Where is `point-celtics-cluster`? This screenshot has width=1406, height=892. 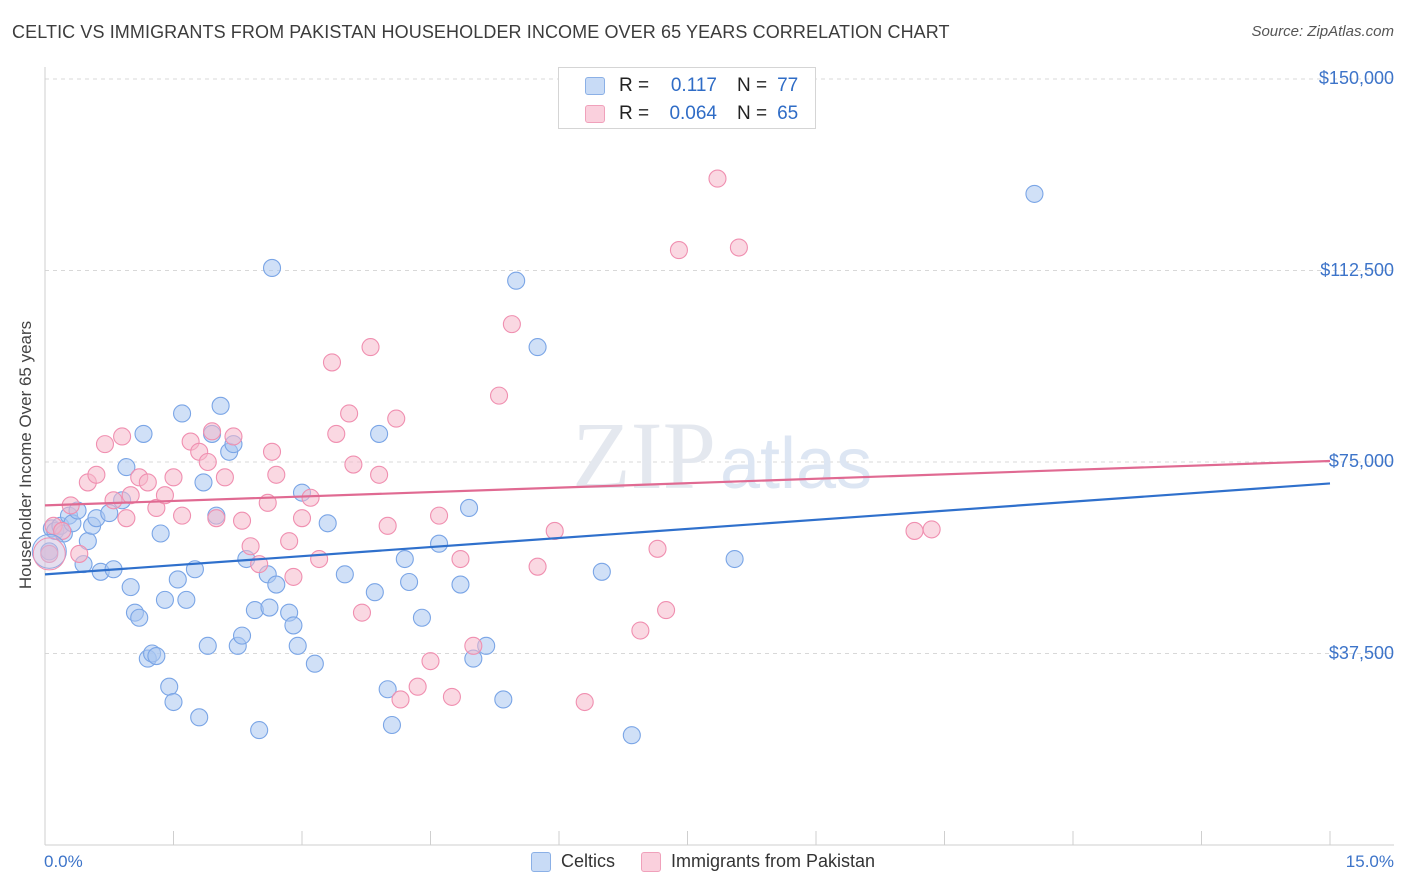
point-celtics-cluster is located at coordinates (49, 551).